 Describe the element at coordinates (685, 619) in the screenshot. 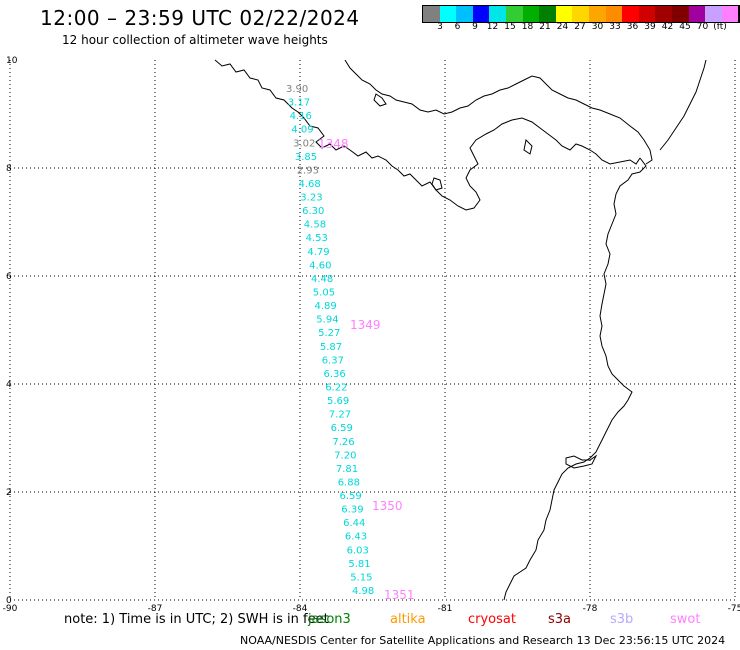

I see `legend-item-swot: swot` at that location.